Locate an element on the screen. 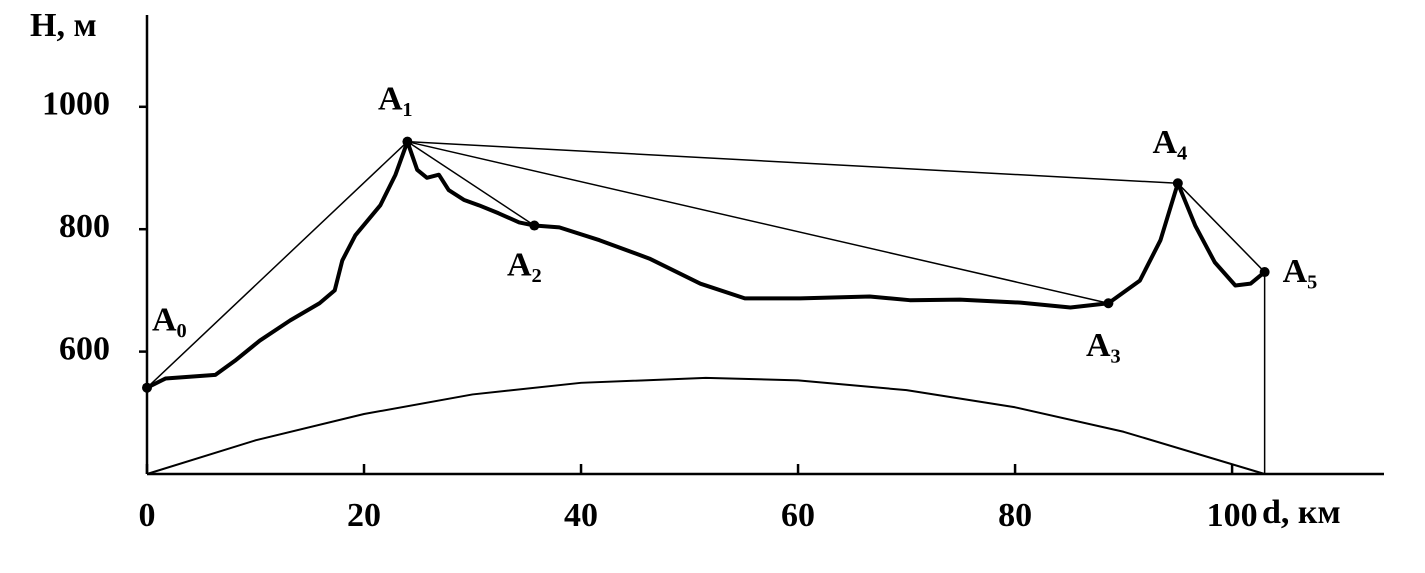 The image size is (1425, 573). x-tick-label: 100 is located at coordinates (1232, 515).